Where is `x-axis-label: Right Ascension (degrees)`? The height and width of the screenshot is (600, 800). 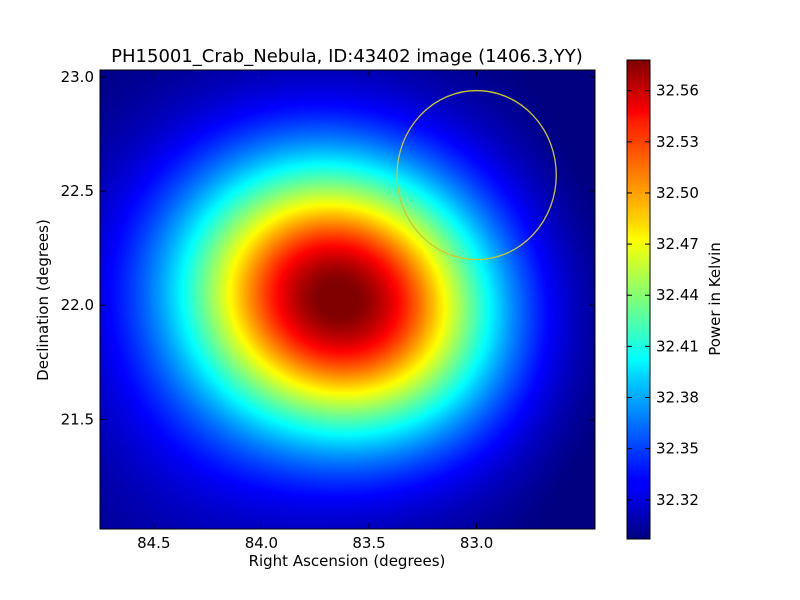
x-axis-label: Right Ascension (degrees) is located at coordinates (347, 561).